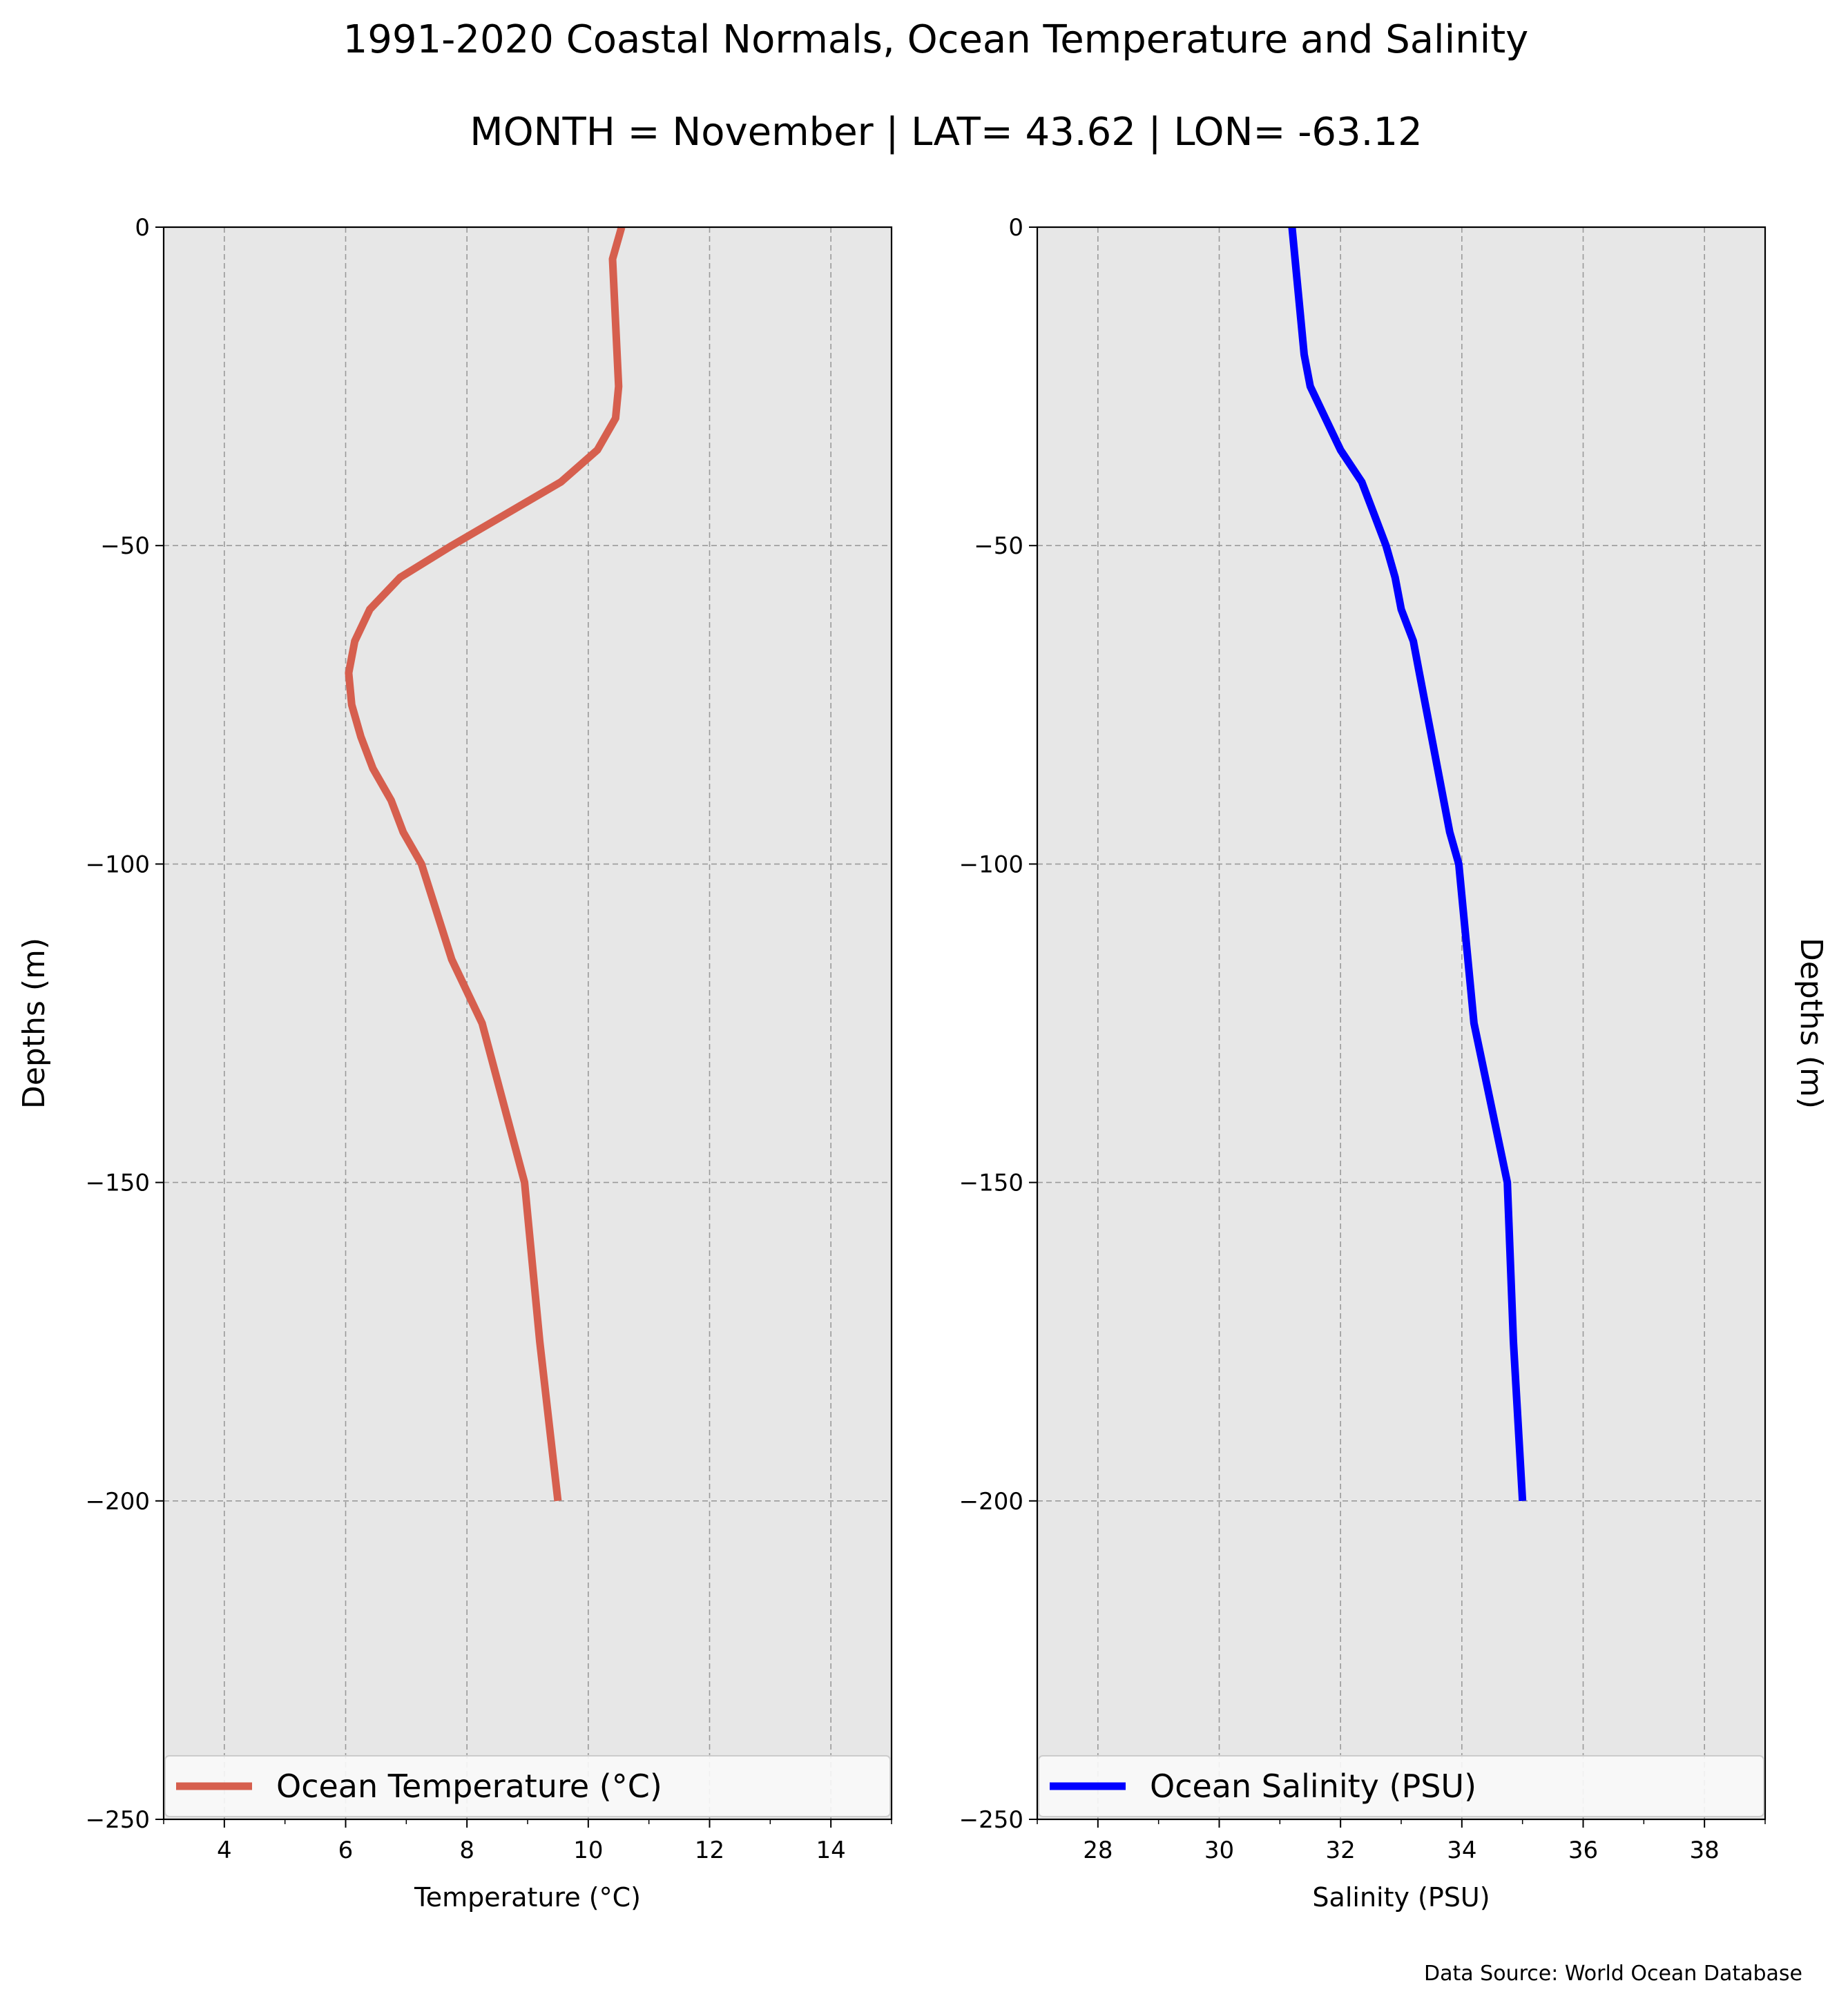 This screenshot has height=2003, width=1848. What do you see at coordinates (469, 1787) in the screenshot?
I see `temperature-legend-label: Ocean Temperature (°C)` at bounding box center [469, 1787].